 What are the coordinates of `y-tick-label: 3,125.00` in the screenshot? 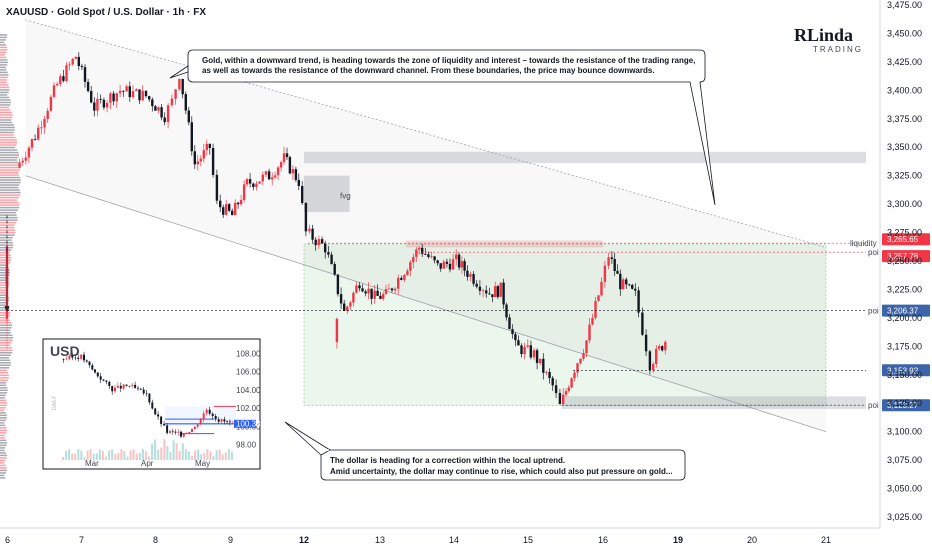 It's located at (904, 403).